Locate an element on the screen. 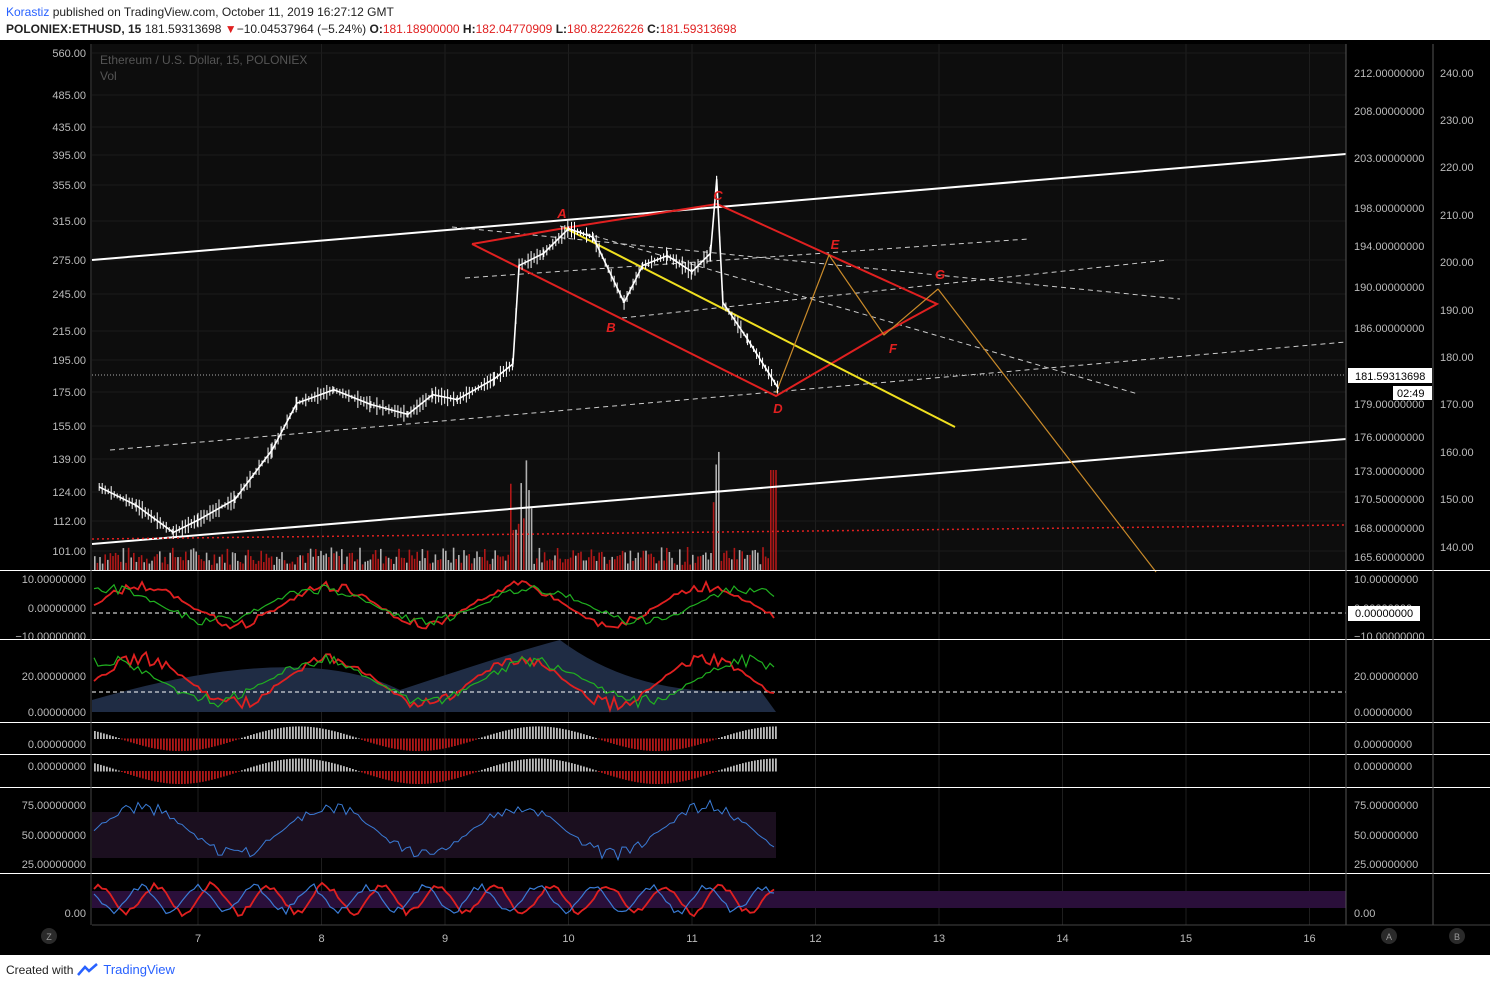 This screenshot has width=1490, height=987. tradingview-link: TradingView is located at coordinates (139, 969).